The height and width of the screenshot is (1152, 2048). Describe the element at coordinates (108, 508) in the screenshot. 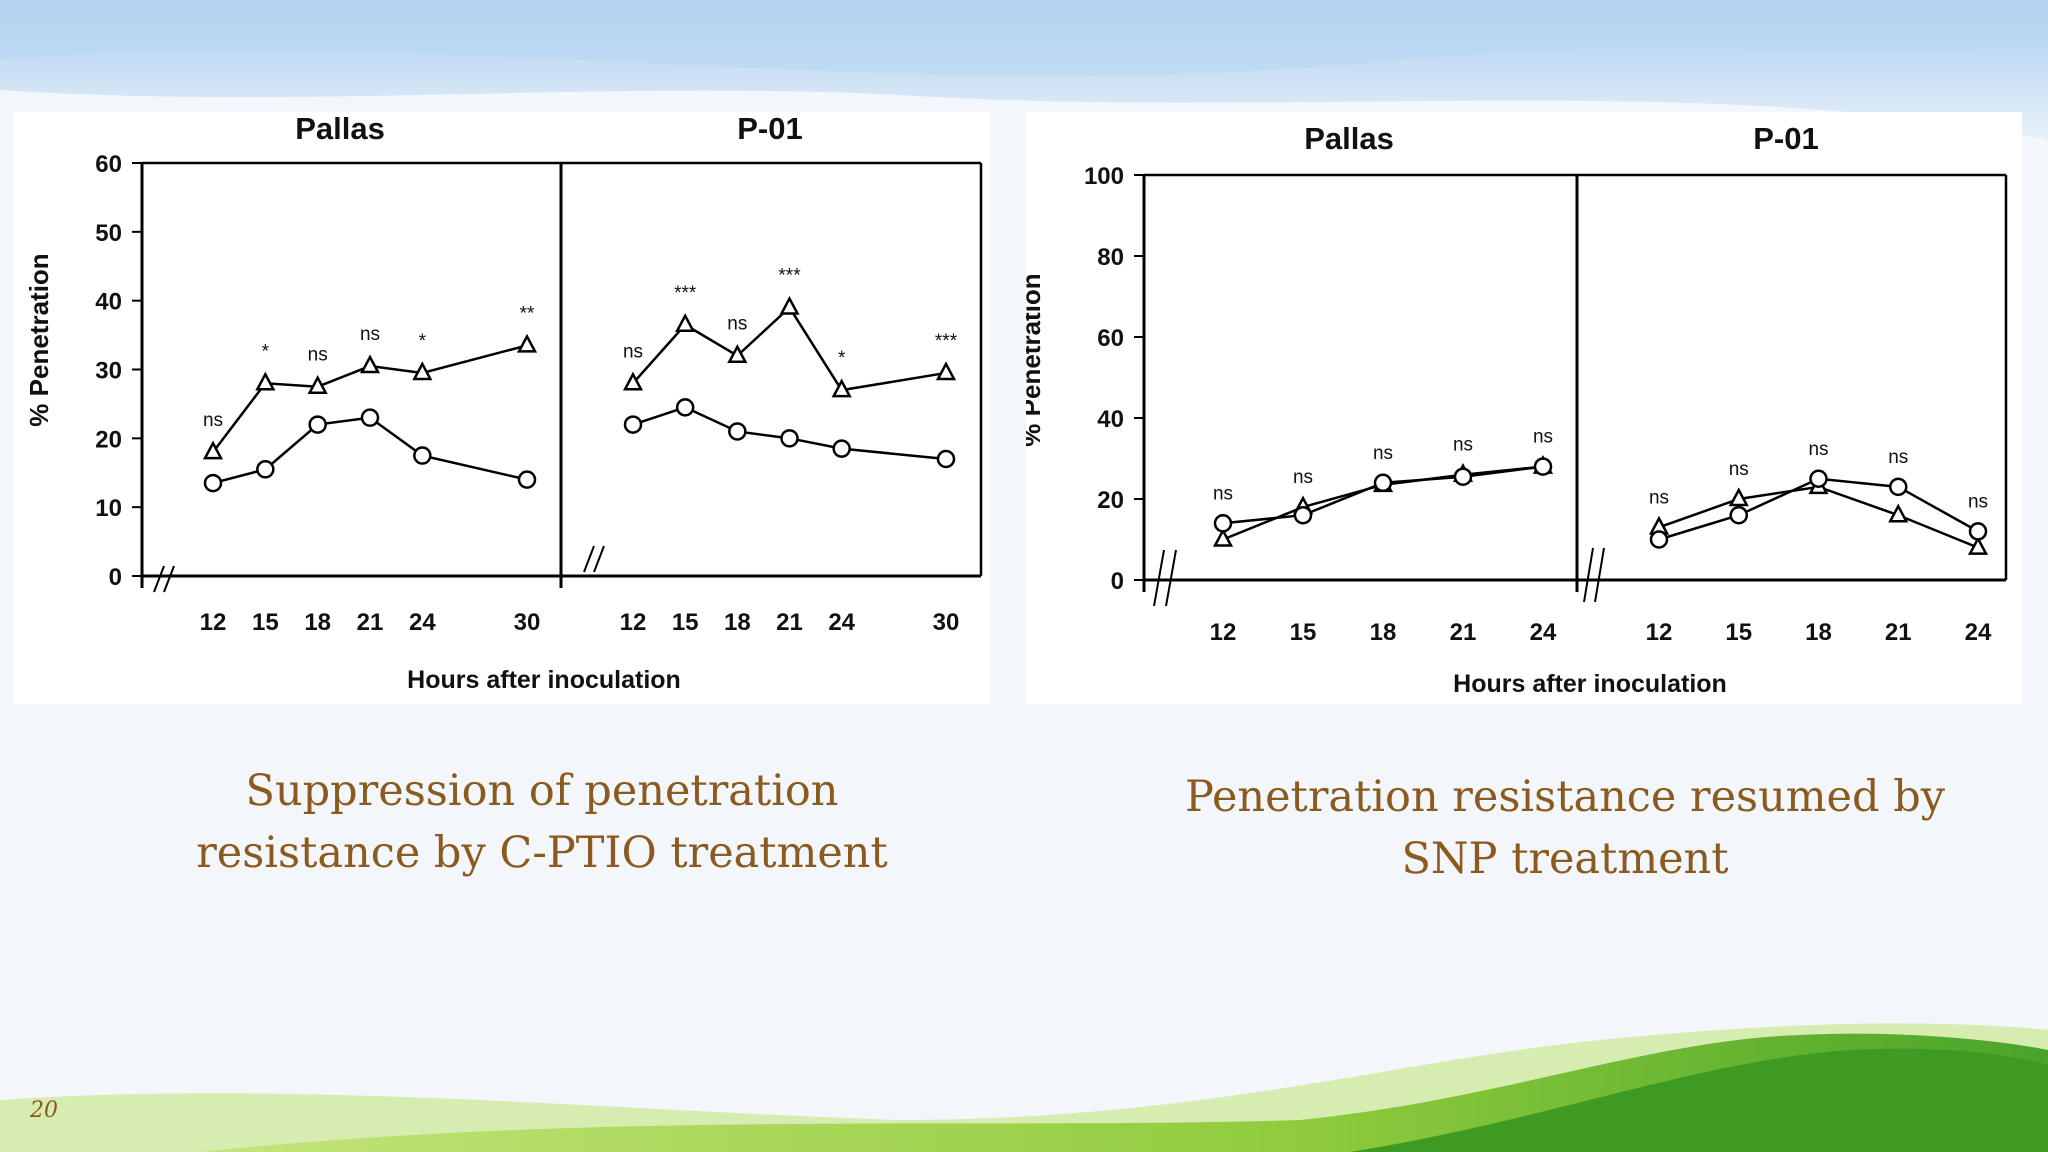

I see `y-tick-label: 10` at that location.